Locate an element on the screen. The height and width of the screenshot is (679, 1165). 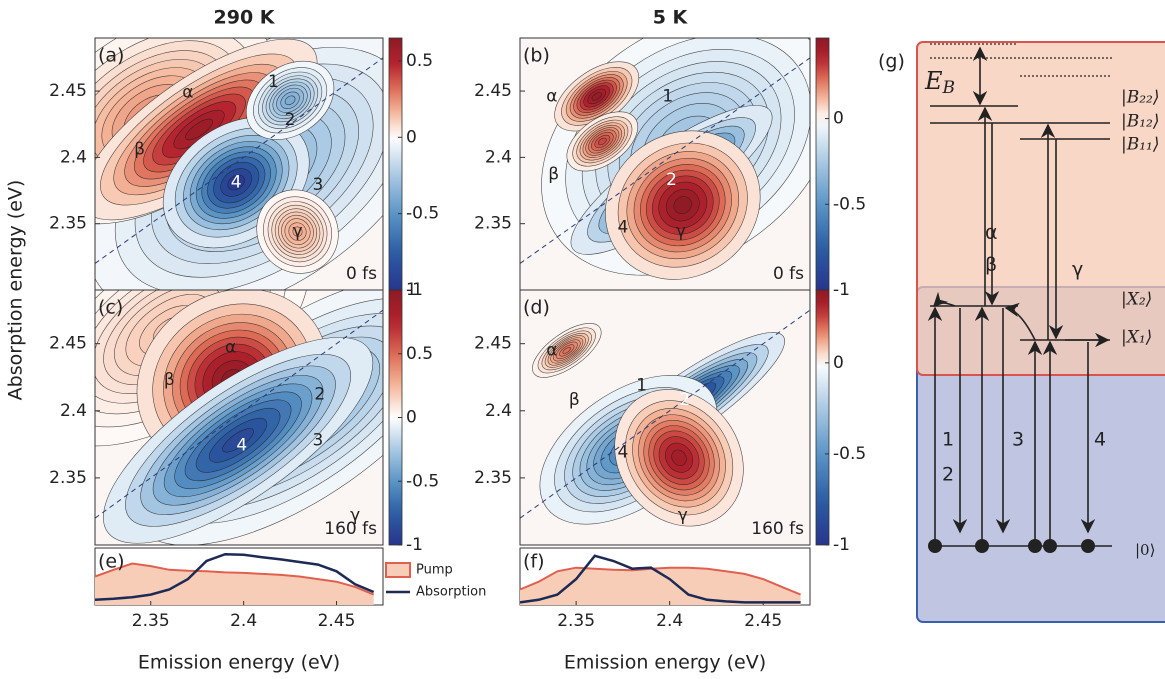
binding-main: E is located at coordinates (933, 81).